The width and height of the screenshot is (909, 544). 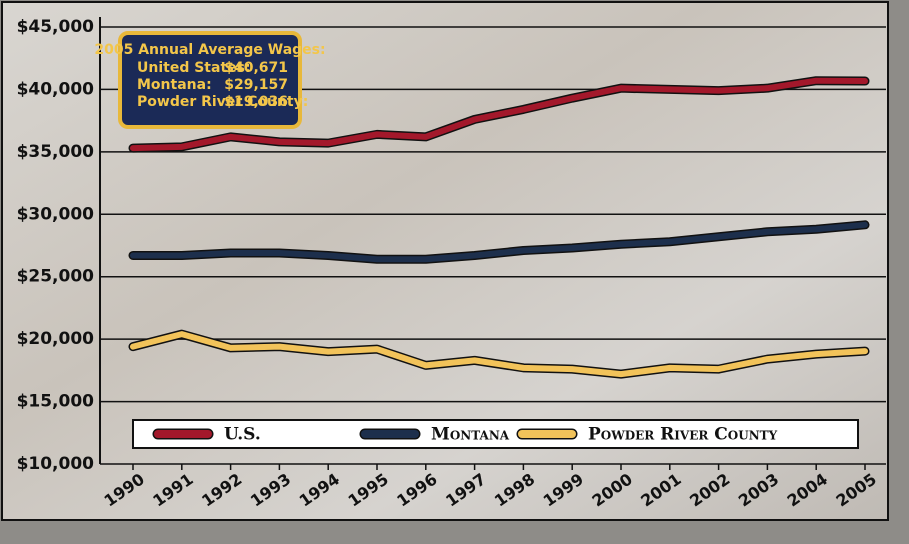 I want to click on annotation-value: $19,036, so click(x=256, y=102).